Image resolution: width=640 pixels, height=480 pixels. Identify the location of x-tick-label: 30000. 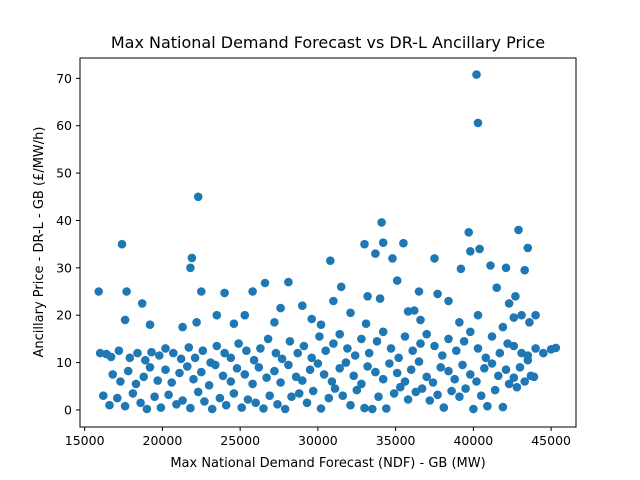
(318, 440).